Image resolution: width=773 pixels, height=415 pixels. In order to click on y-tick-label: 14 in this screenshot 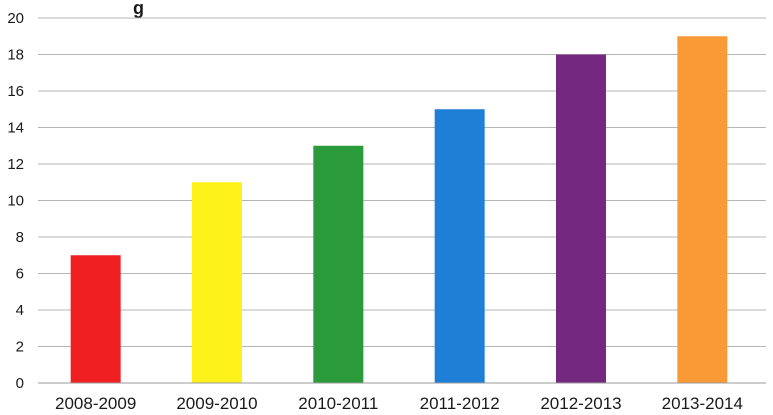, I will do `click(15, 128)`.